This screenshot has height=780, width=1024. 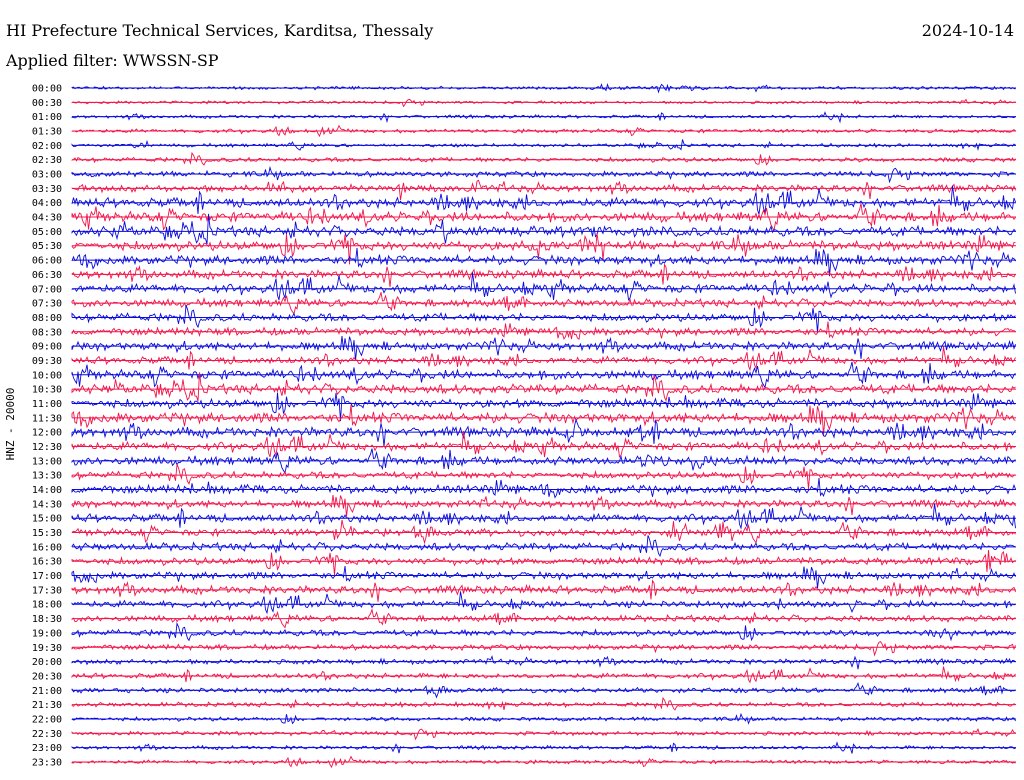 I want to click on row-time-label: 16:30, so click(x=47, y=562).